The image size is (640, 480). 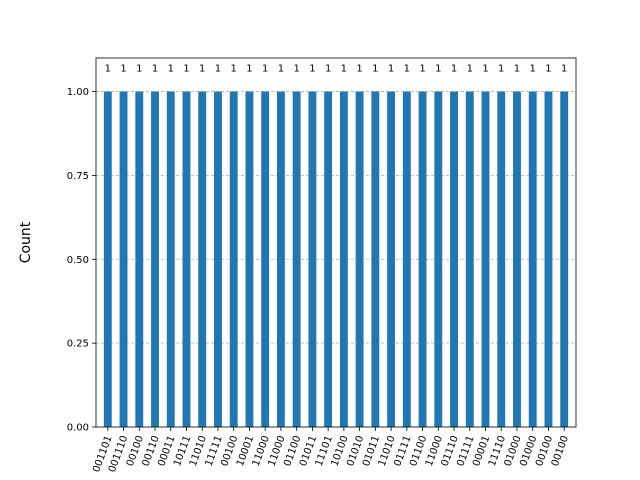 I want to click on y-tick-label: 0.25, so click(x=78, y=344).